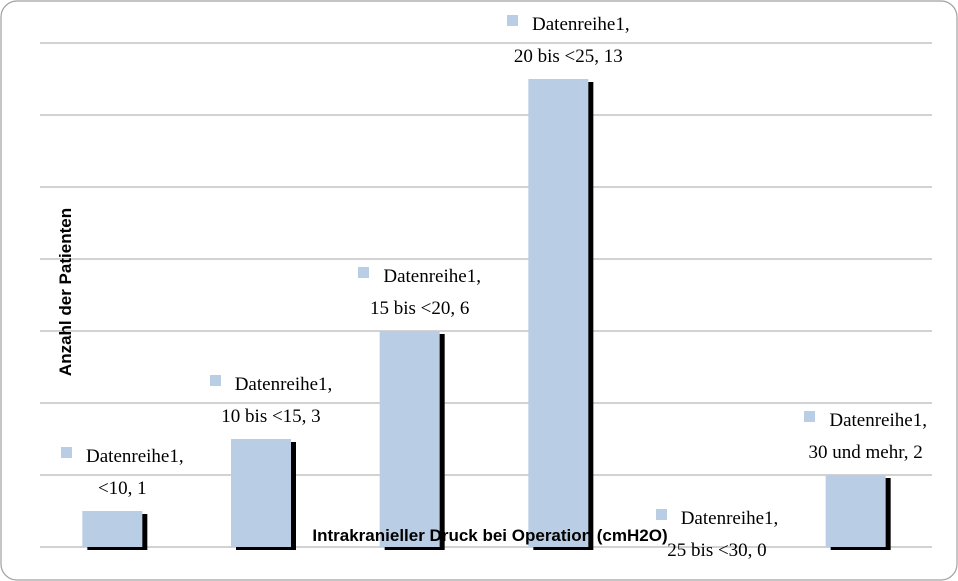 The height and width of the screenshot is (581, 958). Describe the element at coordinates (857, 437) in the screenshot. I see `data-label: Datenreihe1, 30 und mehr, 2` at that location.